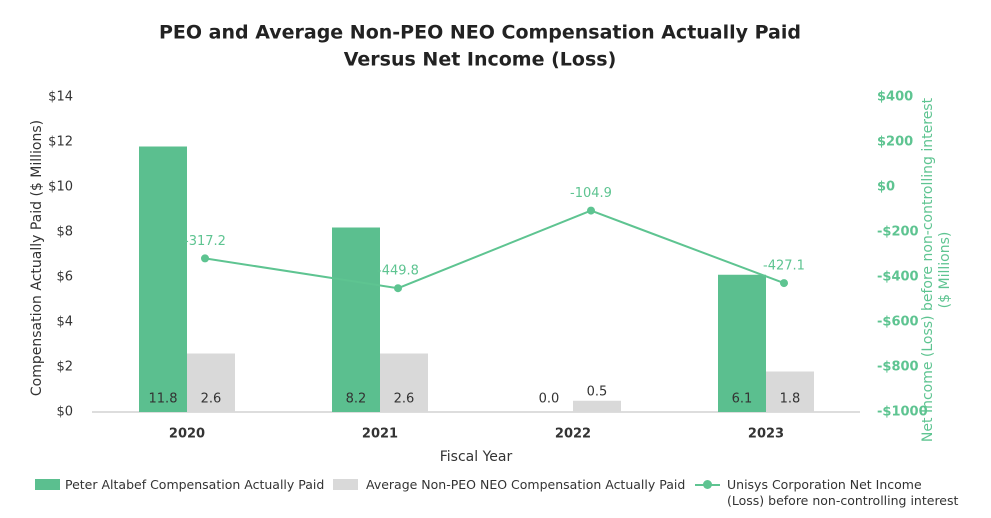 The width and height of the screenshot is (991, 518). I want to click on y2-tick-label: -$1000, so click(902, 412).